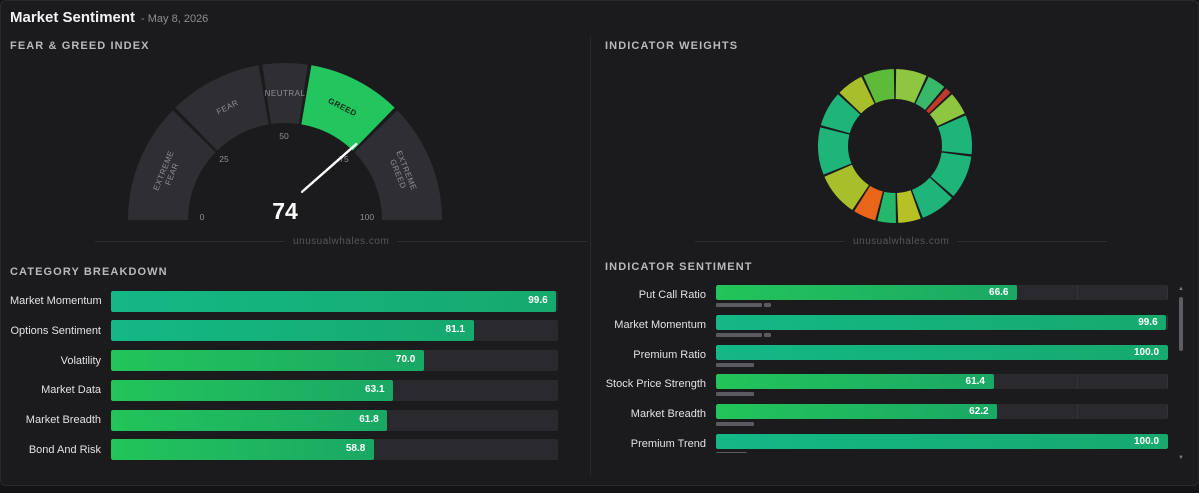 This screenshot has height=493, width=1199. I want to click on indicator-weights-donut, so click(895, 146).